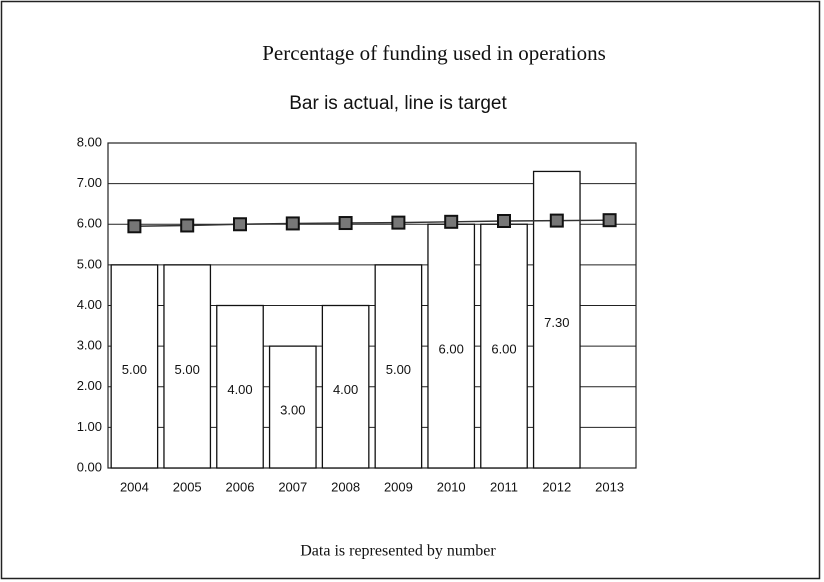 The height and width of the screenshot is (582, 824). I want to click on data-label: 3.00, so click(292, 410).